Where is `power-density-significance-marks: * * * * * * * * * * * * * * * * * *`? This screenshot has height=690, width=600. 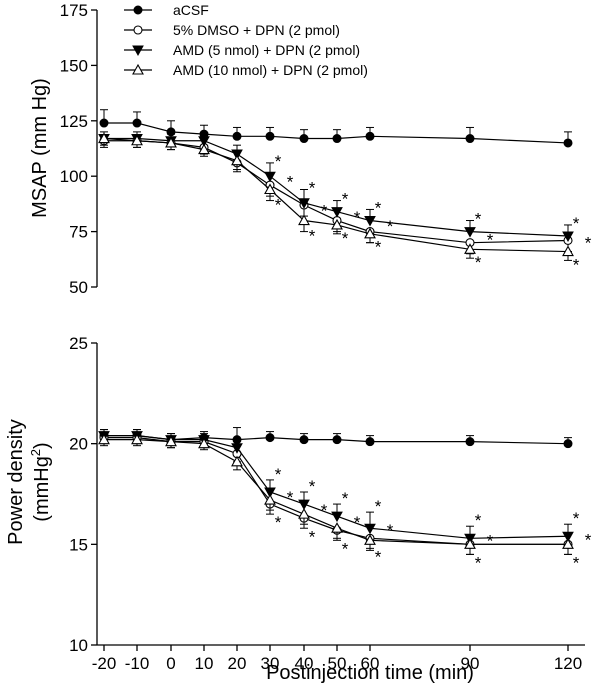
power-density-significance-marks: * * * * * * * * * * * * * * * * * * is located at coordinates (433, 519).